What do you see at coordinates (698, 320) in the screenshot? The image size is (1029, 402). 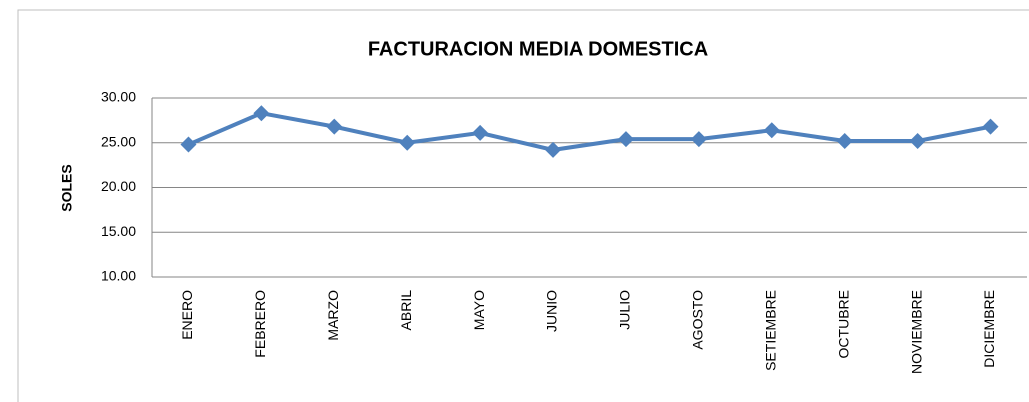 I see `x-tick-label: AGOSTO` at bounding box center [698, 320].